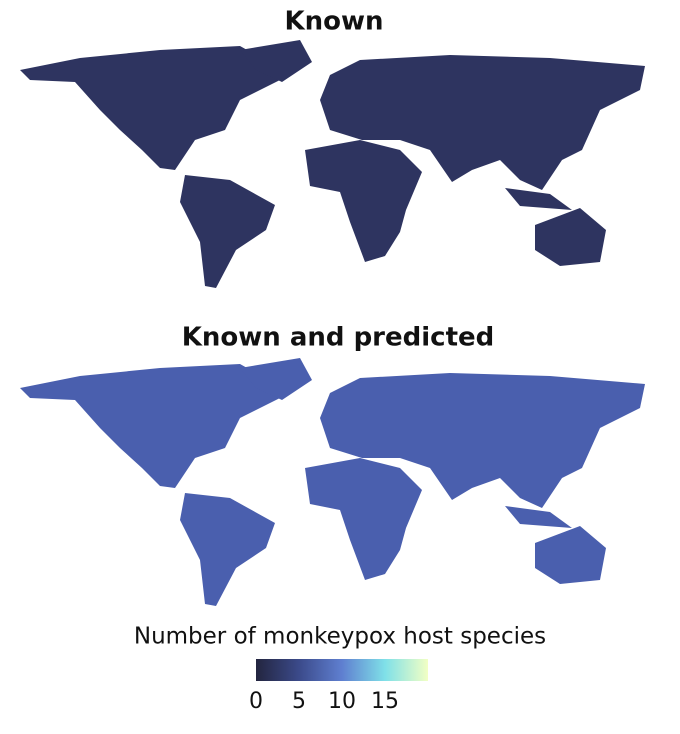  What do you see at coordinates (342, 670) in the screenshot?
I see `colorbar-gradient` at bounding box center [342, 670].